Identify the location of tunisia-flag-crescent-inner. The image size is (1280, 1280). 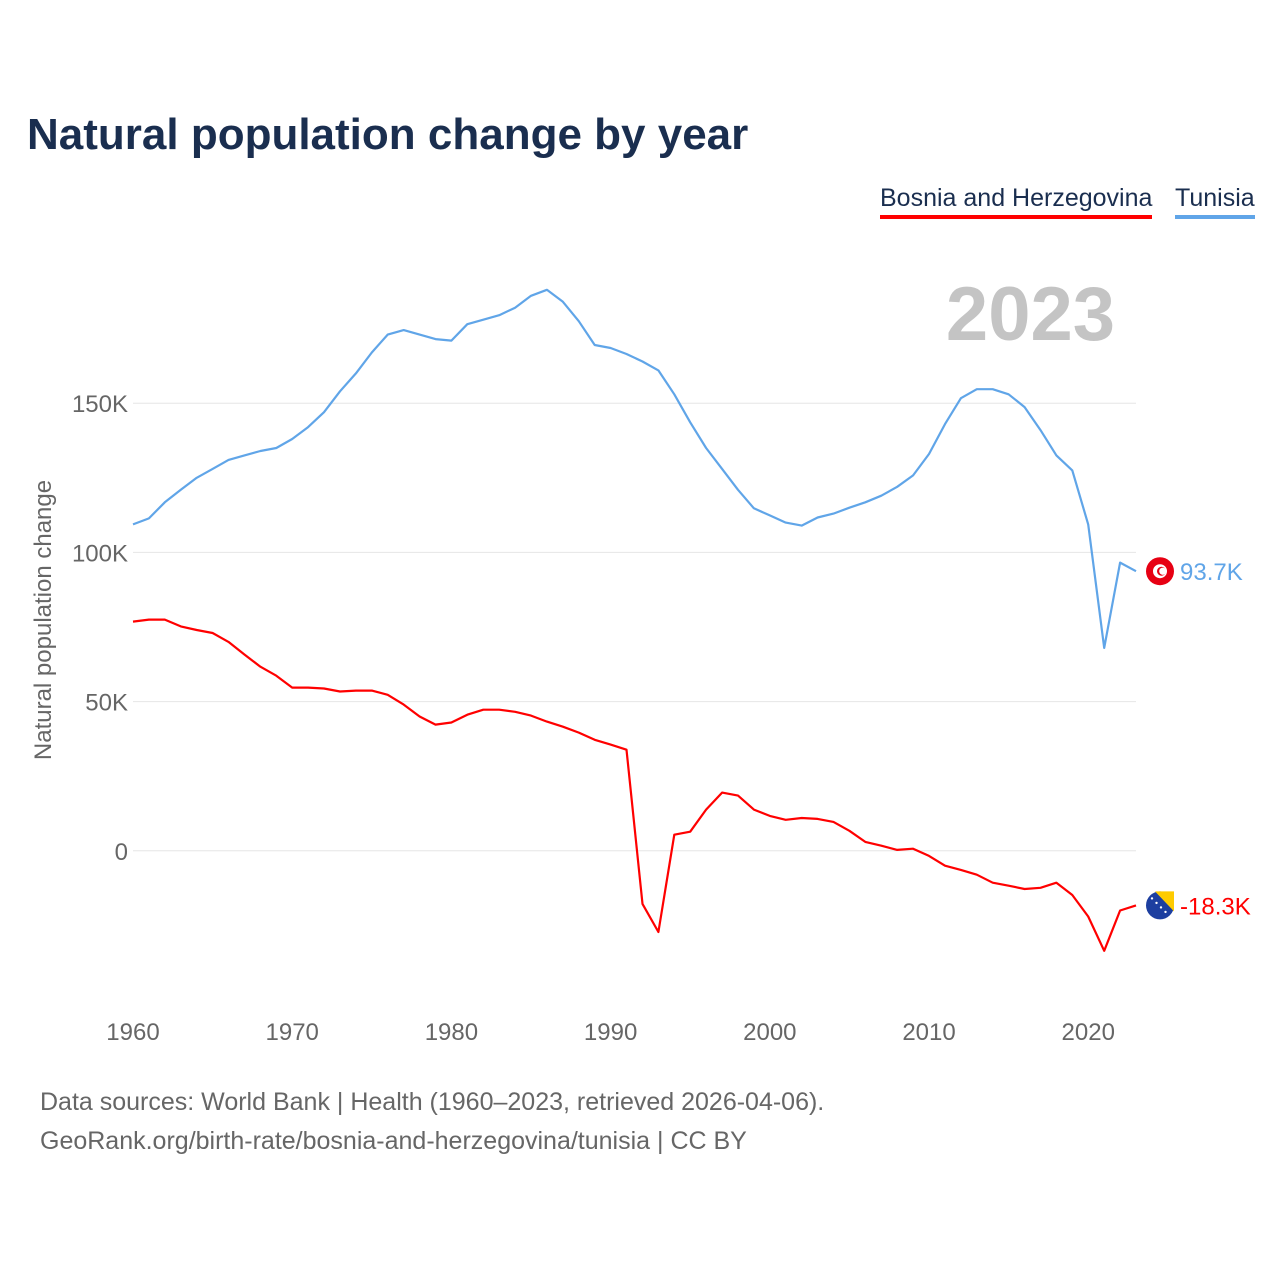
(1163, 571).